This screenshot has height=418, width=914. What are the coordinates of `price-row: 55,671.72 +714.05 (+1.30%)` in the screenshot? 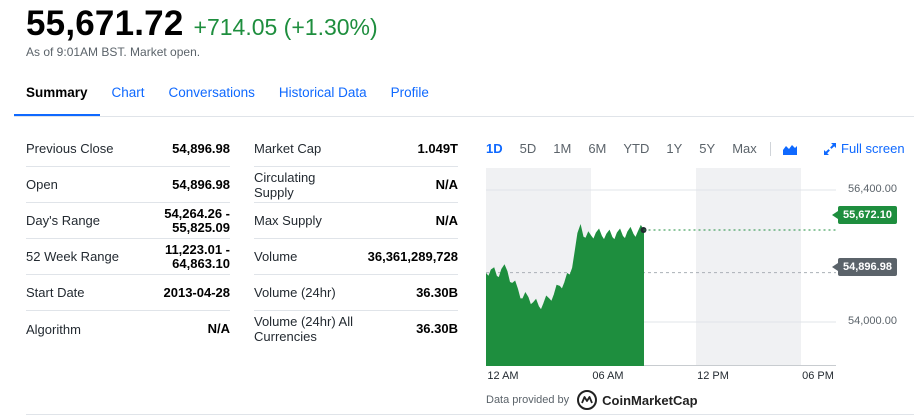 It's located at (202, 24).